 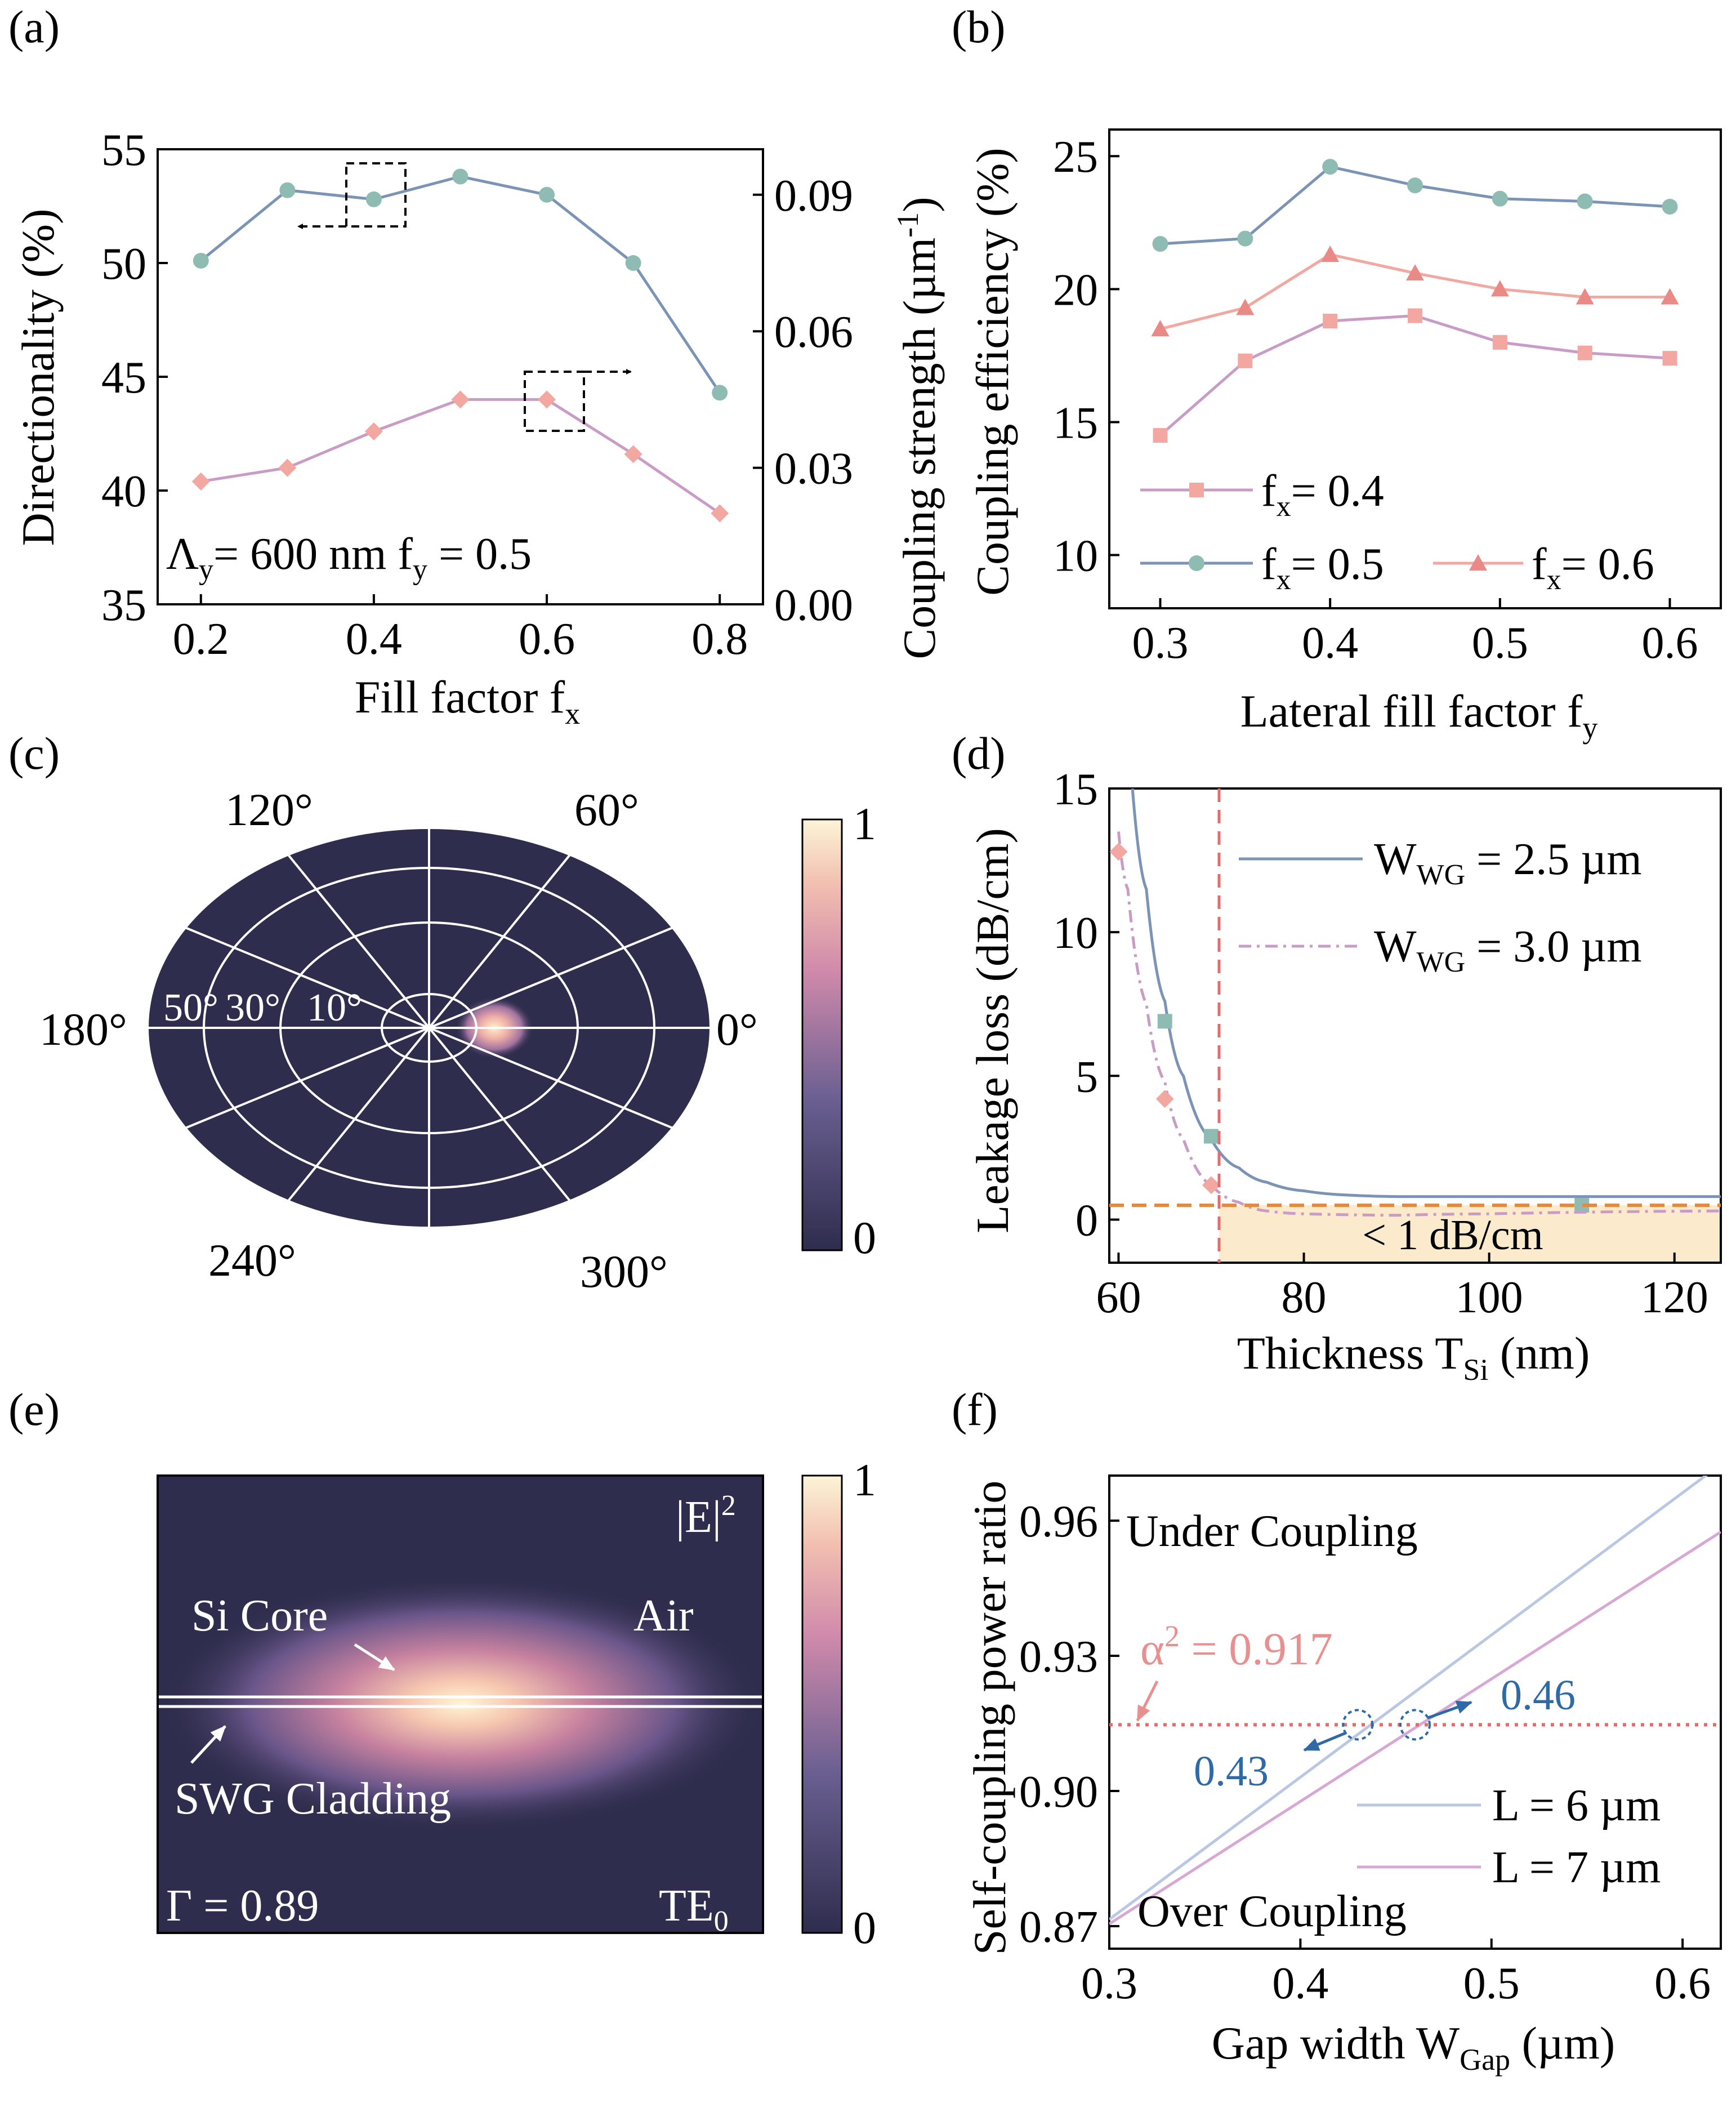 I want to click on b-legend-label: fx= 0.4, so click(x=1322, y=494).